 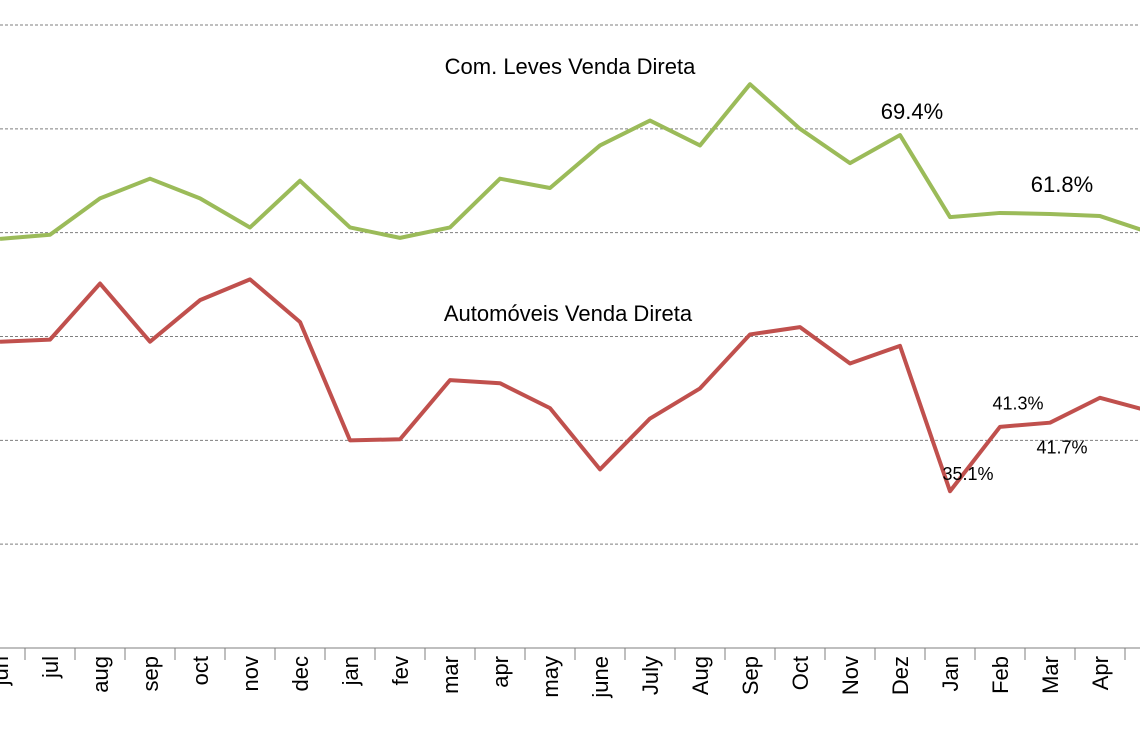 What do you see at coordinates (400, 670) in the screenshot?
I see `x-tick-label: fev` at bounding box center [400, 670].